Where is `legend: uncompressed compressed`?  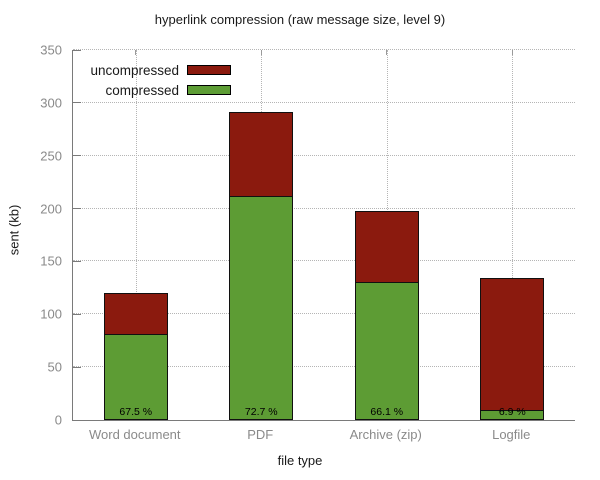 legend: uncompressed compressed is located at coordinates (148, 80).